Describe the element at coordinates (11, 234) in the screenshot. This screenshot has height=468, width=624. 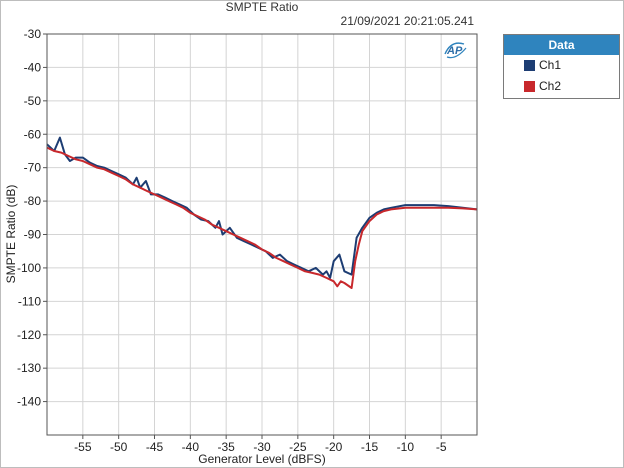
I see `y-axis-label: SMPTE Ratio (dB)` at that location.